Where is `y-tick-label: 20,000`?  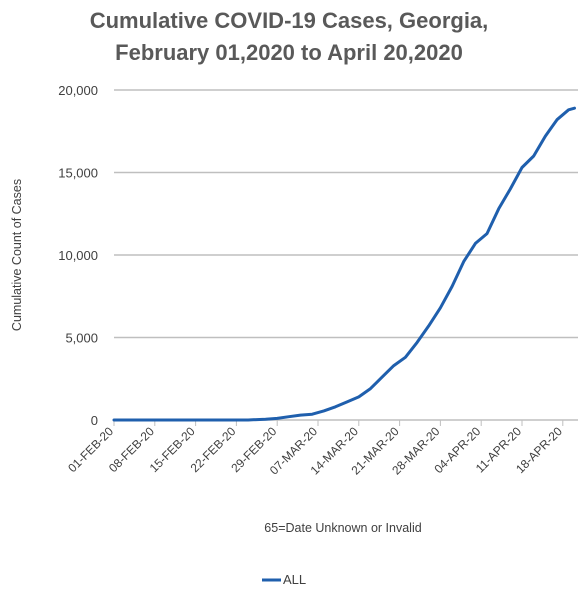 y-tick-label: 20,000 is located at coordinates (78, 90).